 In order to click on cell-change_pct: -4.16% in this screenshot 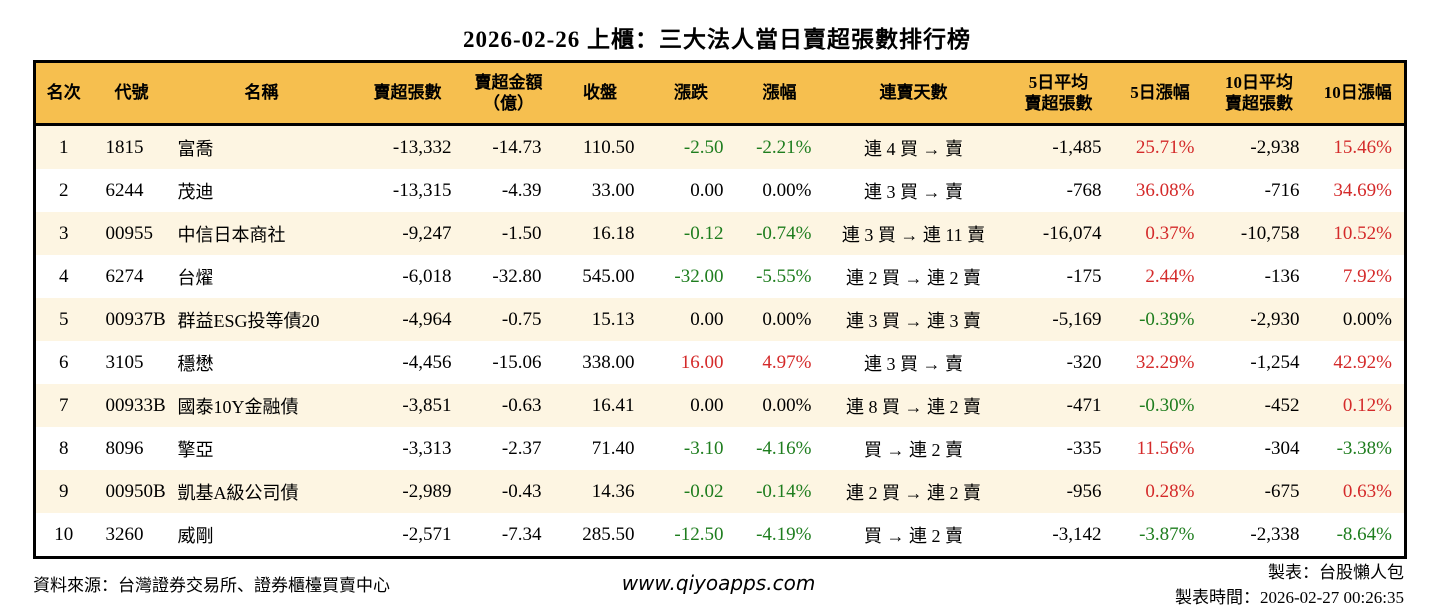, I will do `click(784, 448)`.